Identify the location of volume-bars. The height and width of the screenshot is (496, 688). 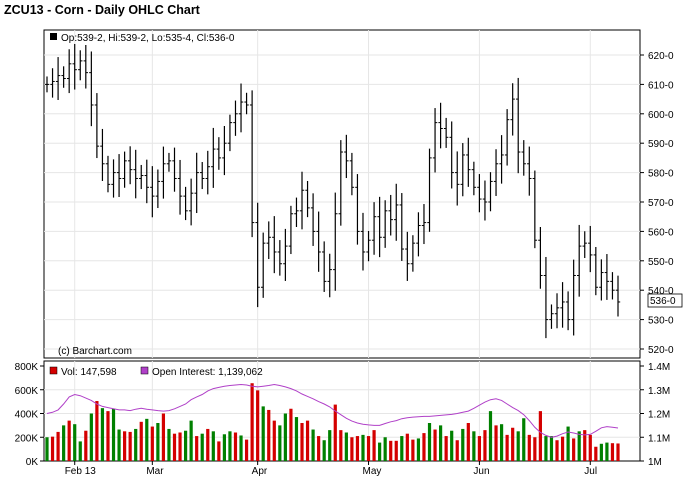
(332, 422).